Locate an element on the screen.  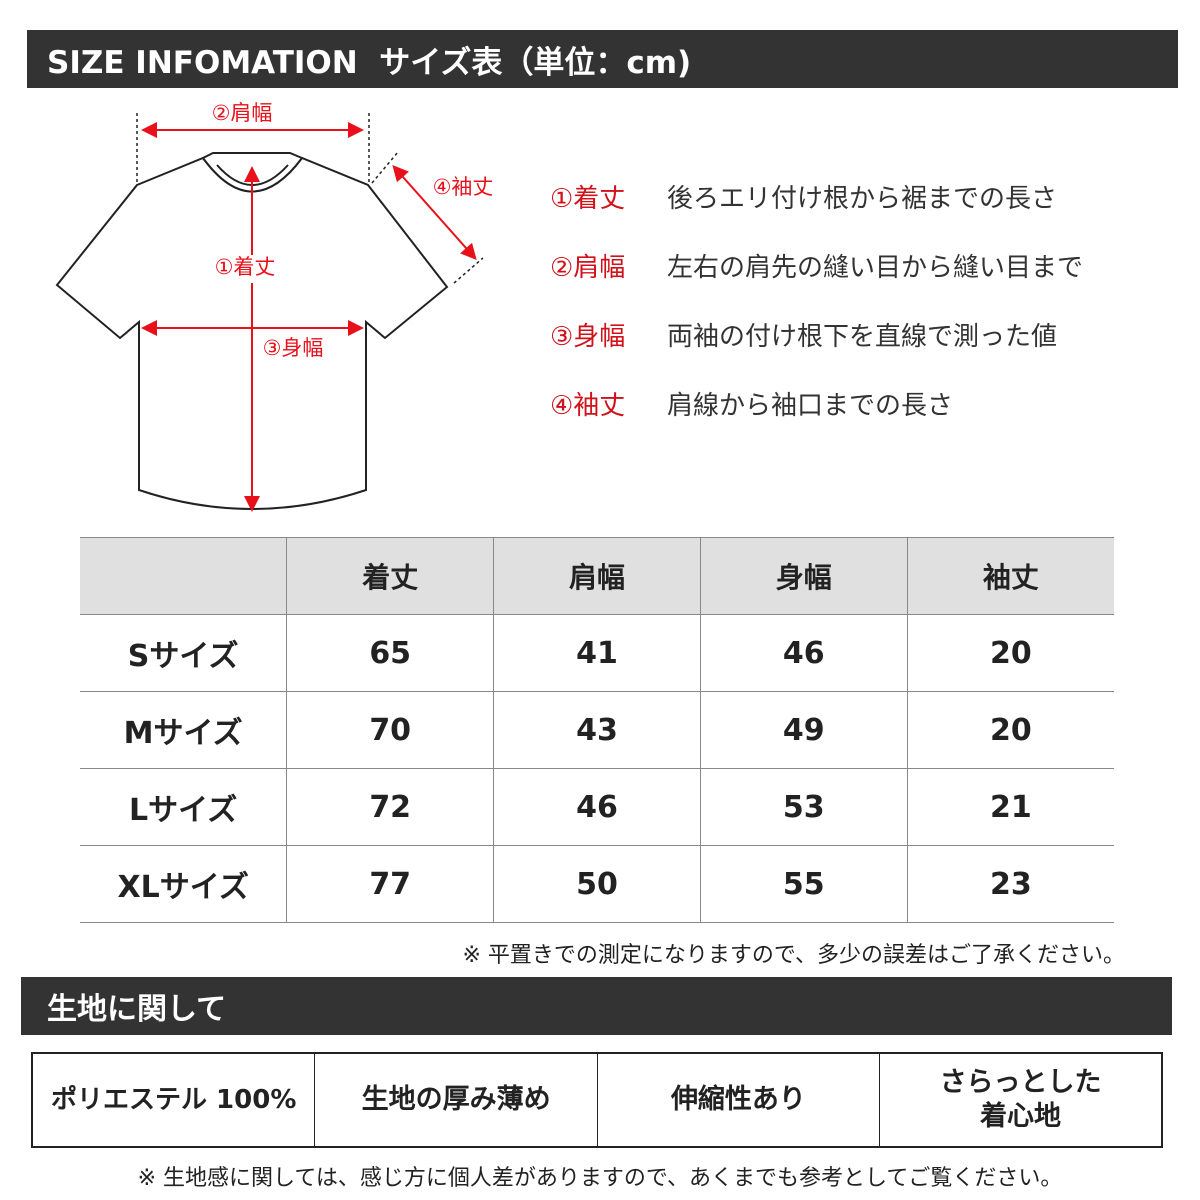
table-header-row: 着丈 肩幅 身幅 袖丈 is located at coordinates (597, 576).